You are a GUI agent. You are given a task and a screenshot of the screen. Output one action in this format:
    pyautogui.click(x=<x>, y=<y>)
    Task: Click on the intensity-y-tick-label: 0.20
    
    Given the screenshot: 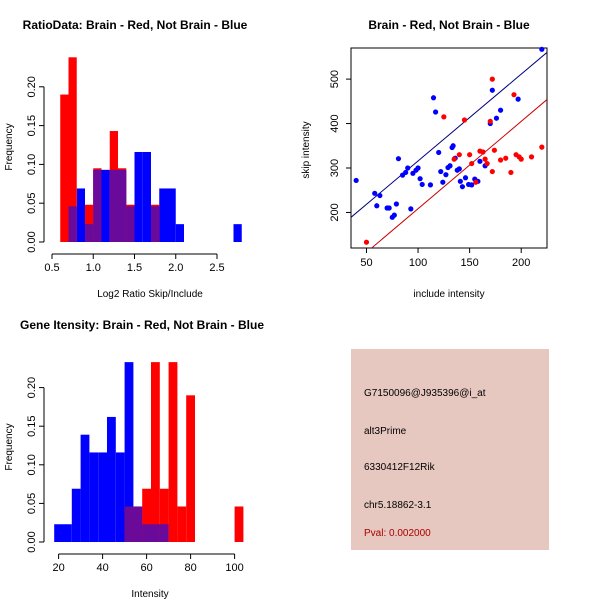 What is the action you would take?
    pyautogui.click(x=32, y=387)
    